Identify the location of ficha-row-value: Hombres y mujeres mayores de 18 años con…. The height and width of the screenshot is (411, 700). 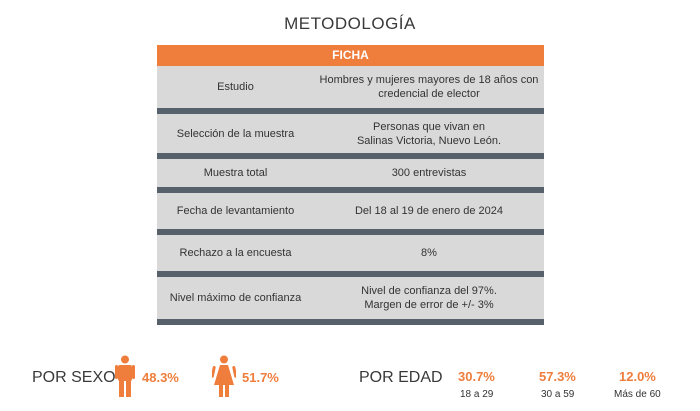
(429, 87).